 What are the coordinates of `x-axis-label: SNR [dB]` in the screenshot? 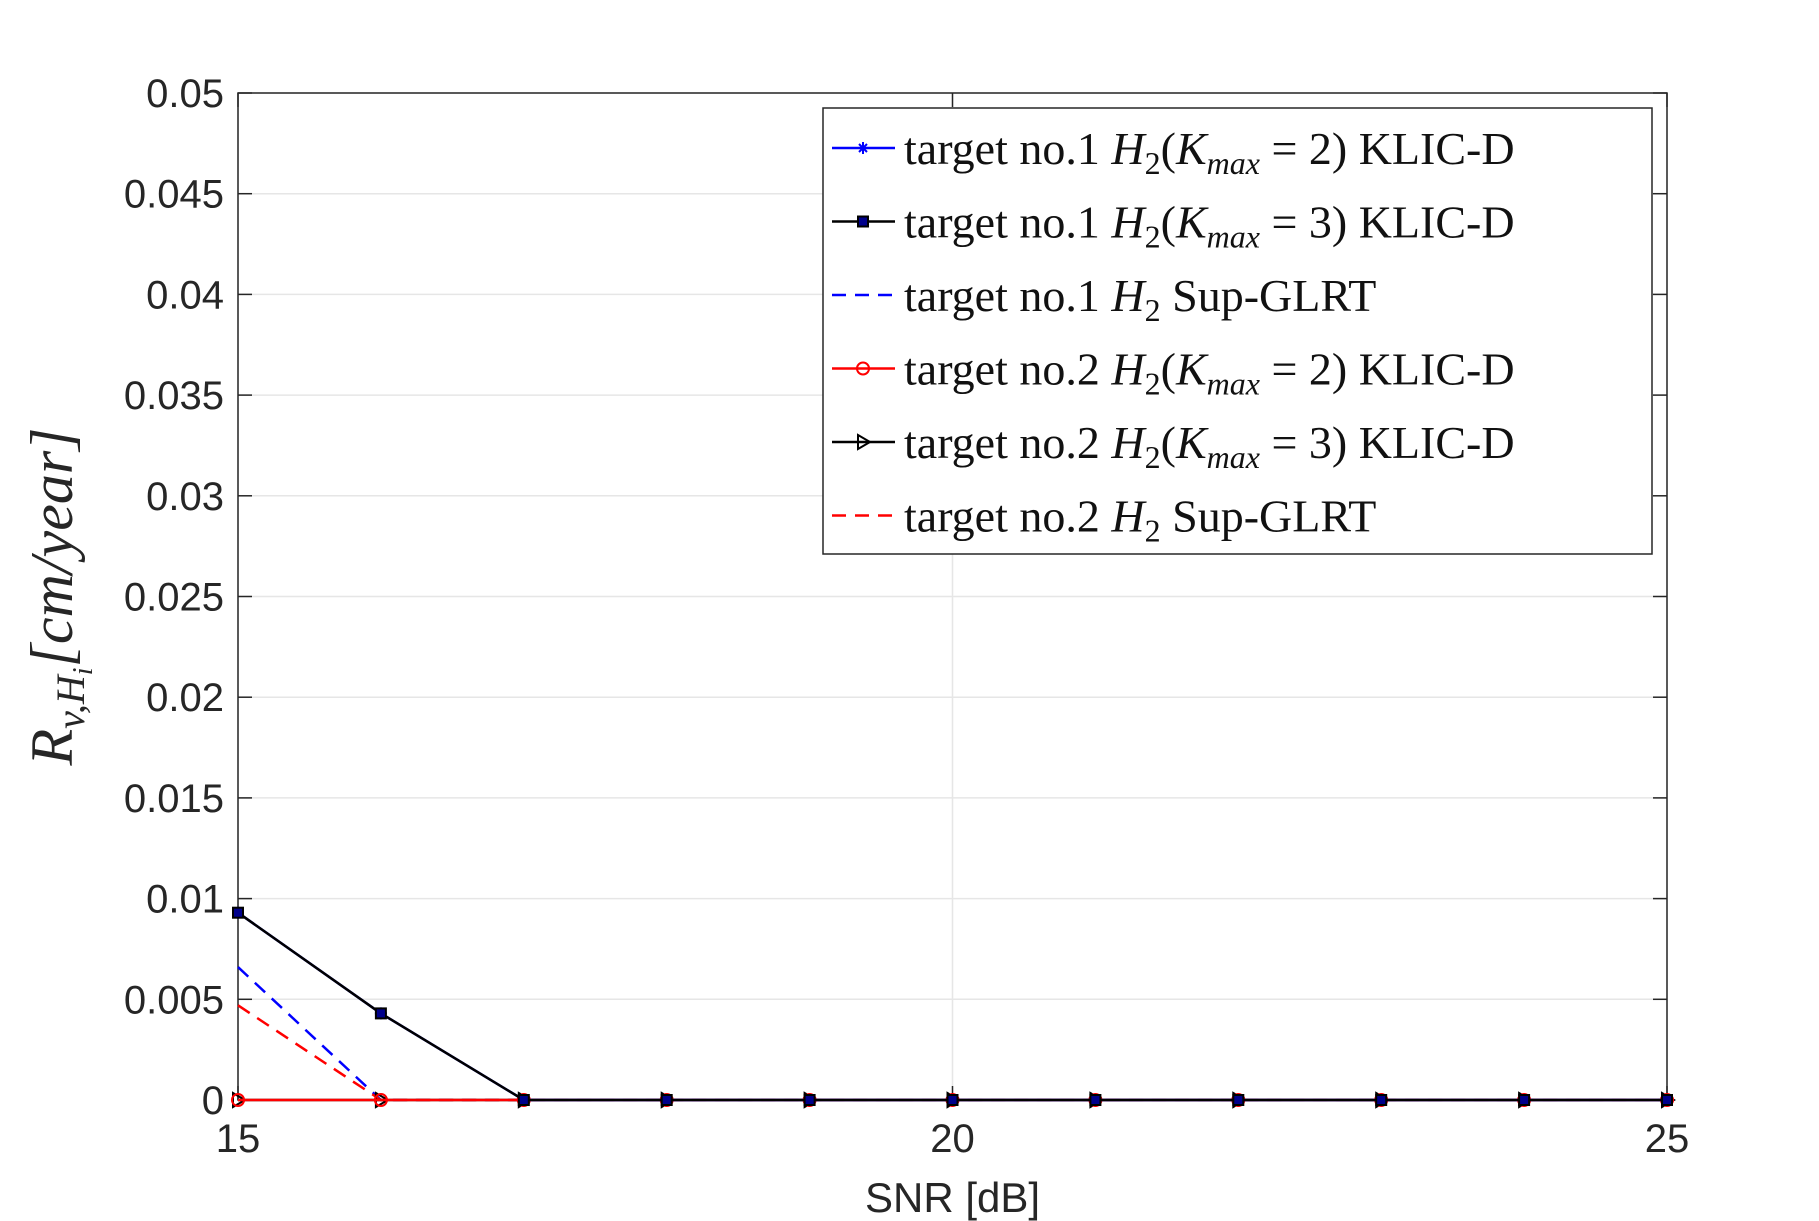 It's located at (952, 1197).